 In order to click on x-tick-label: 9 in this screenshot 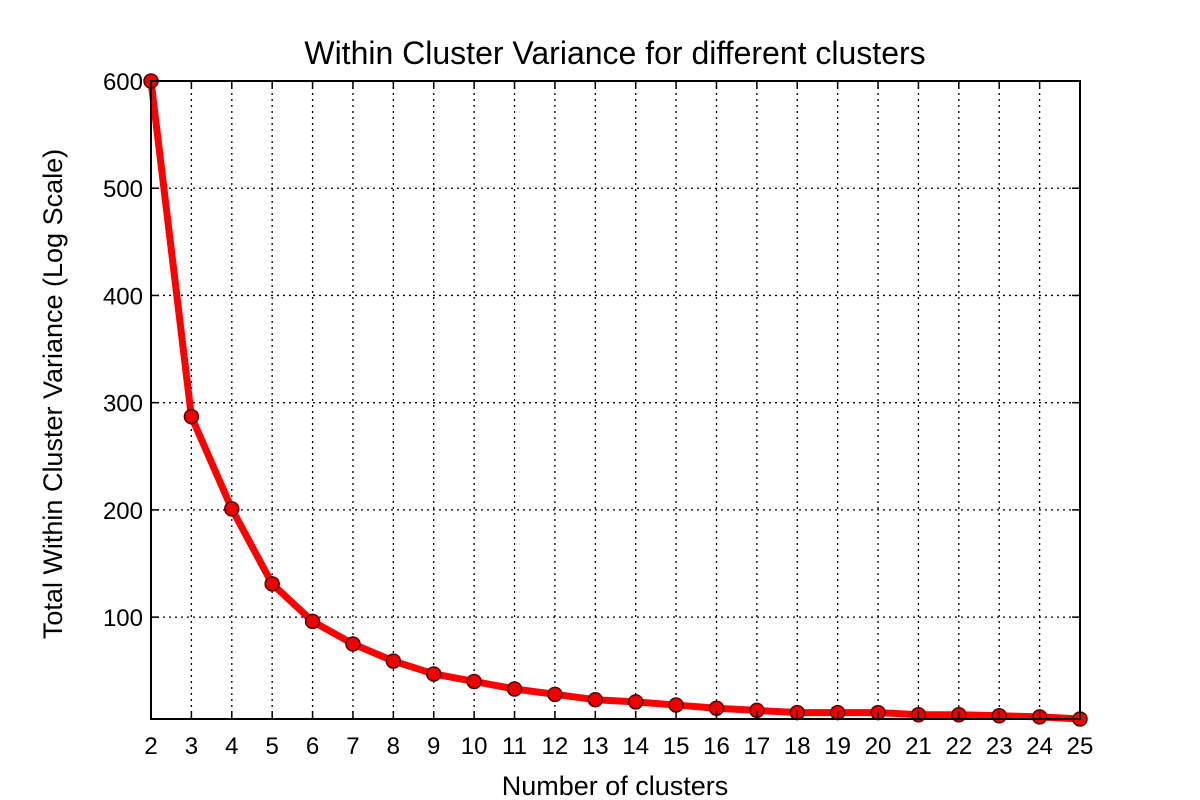, I will do `click(433, 746)`.